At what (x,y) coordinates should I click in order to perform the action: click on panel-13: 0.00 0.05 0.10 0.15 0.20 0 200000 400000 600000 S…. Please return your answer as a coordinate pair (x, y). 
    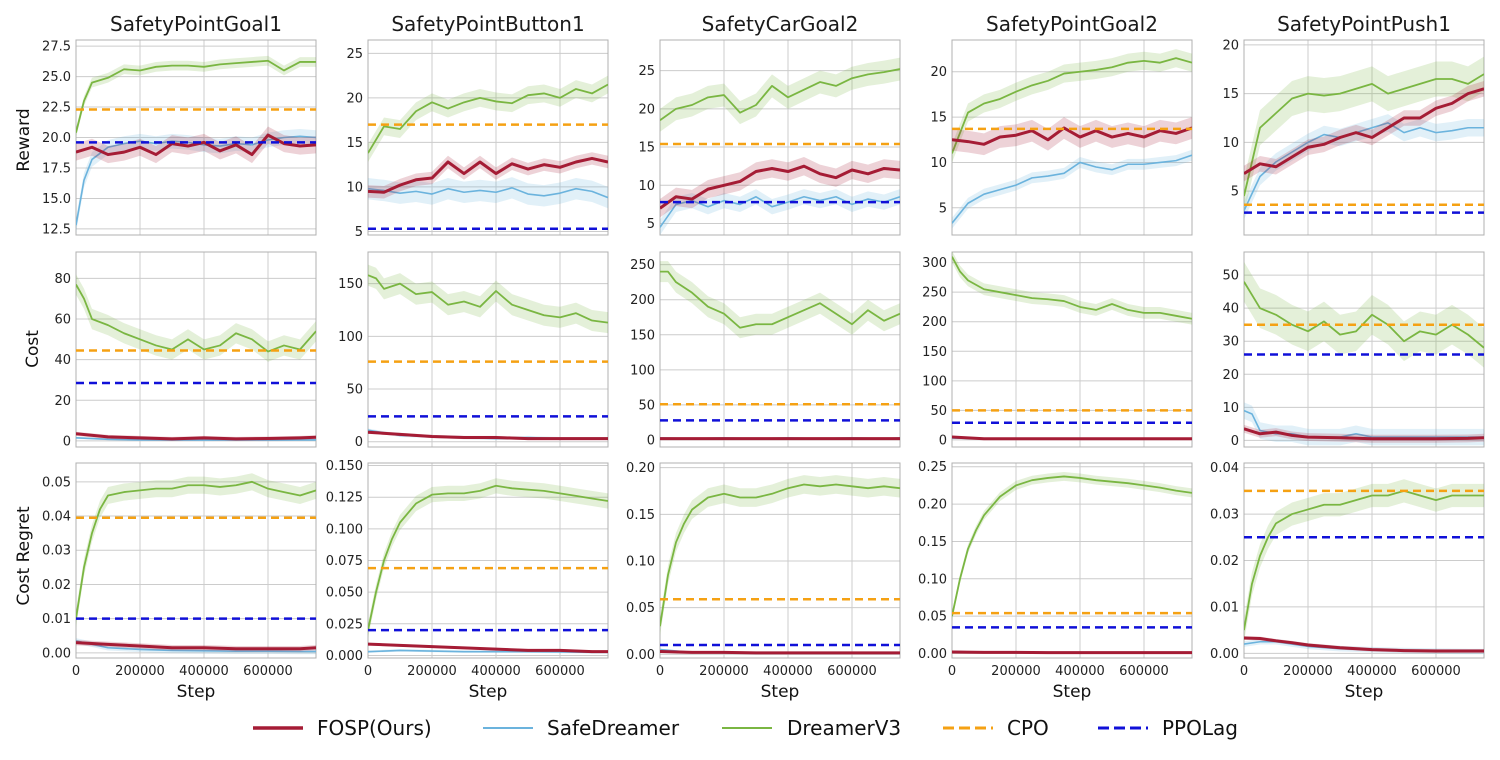
    Looking at the image, I should click on (763, 581).